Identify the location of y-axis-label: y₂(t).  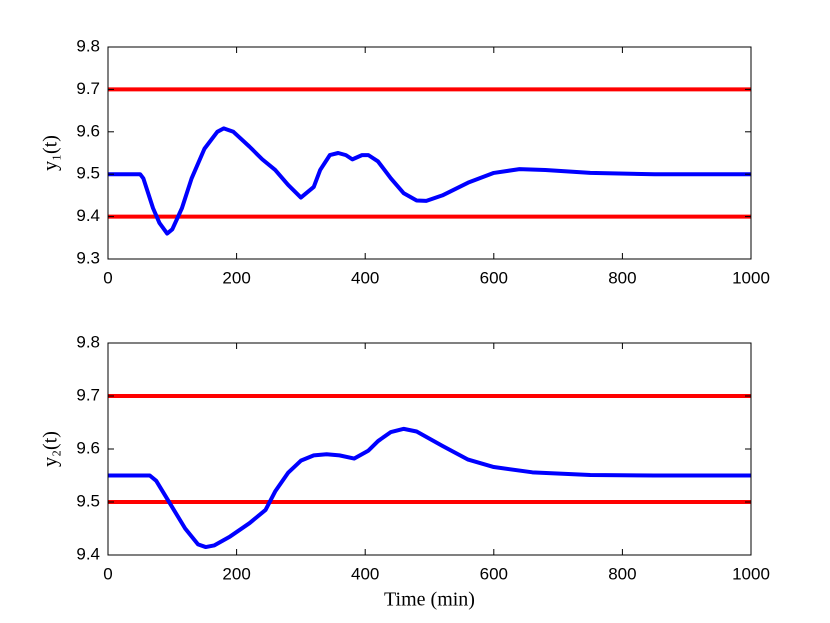
(51, 449).